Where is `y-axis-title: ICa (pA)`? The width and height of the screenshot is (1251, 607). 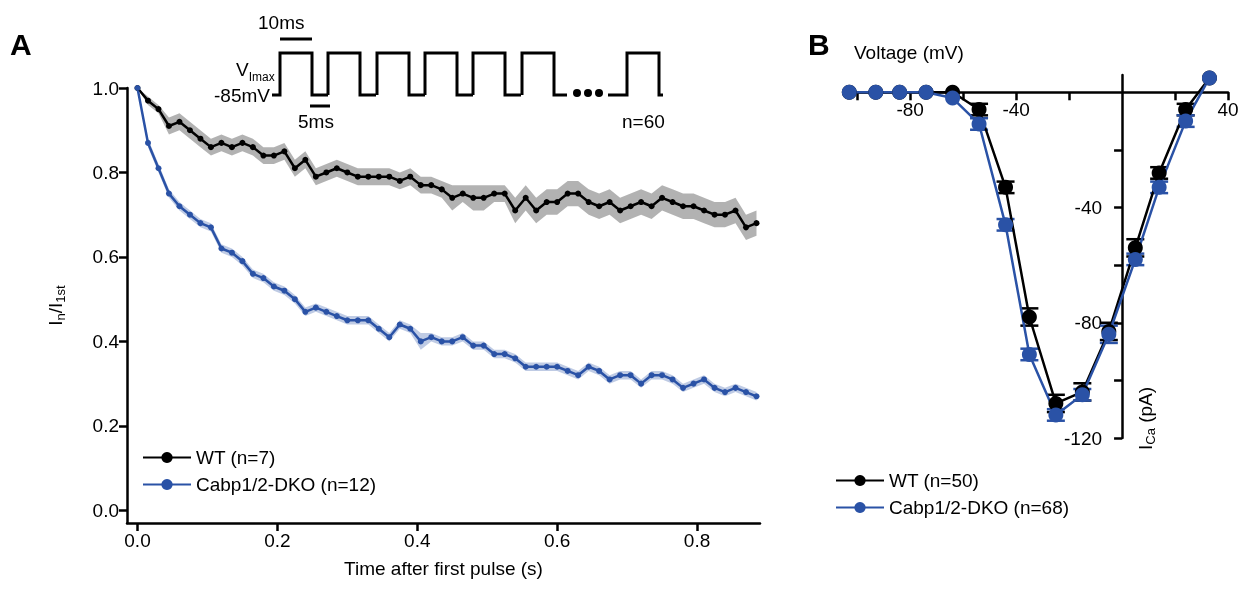
y-axis-title: ICa (pA) is located at coordinates (1147, 418).